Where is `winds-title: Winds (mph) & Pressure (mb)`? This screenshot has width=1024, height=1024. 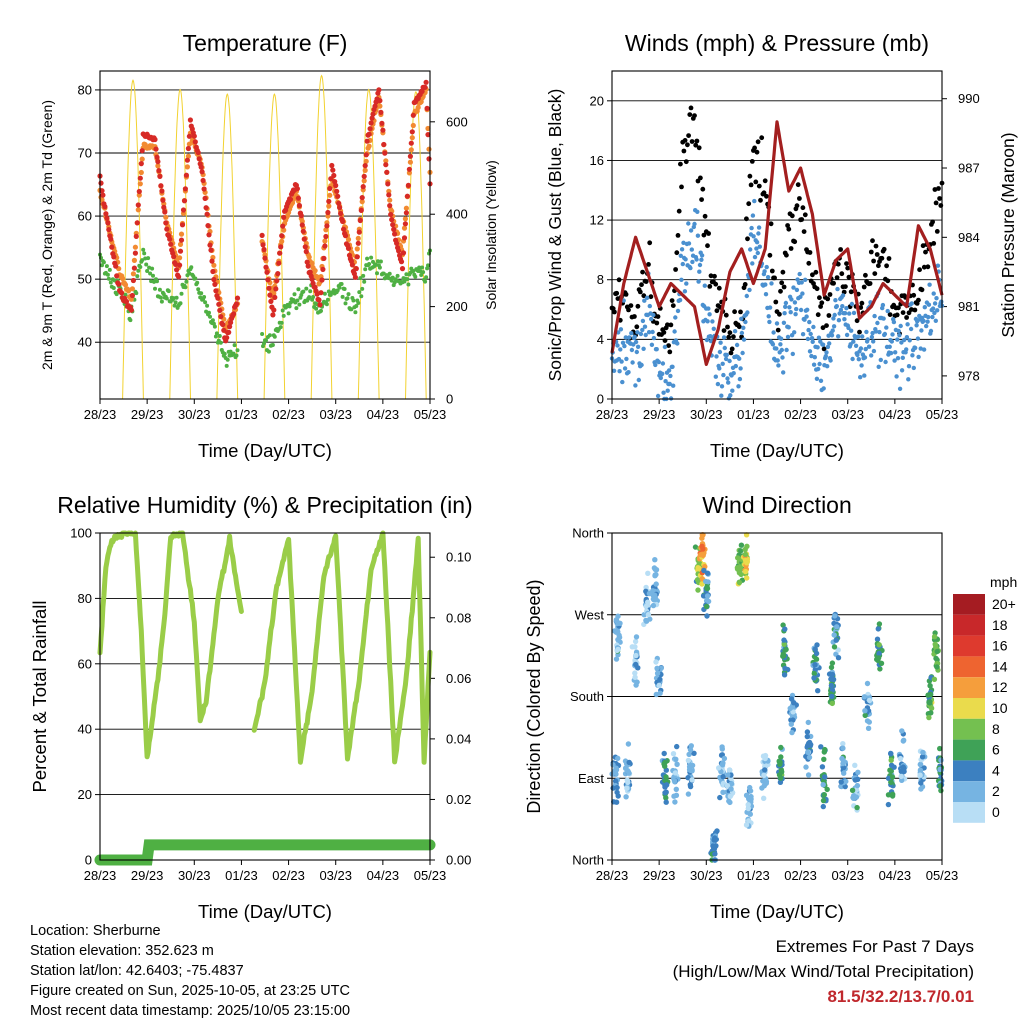 winds-title: Winds (mph) & Pressure (mb) is located at coordinates (777, 43).